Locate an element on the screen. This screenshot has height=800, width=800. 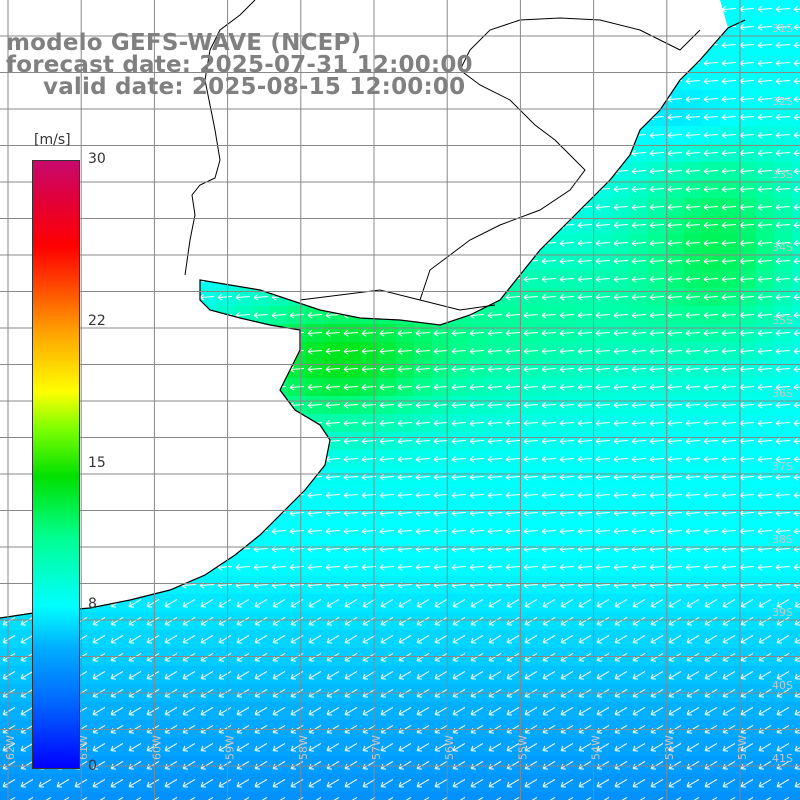
valid-date: valid date: 2025-08-15 12:00:00 is located at coordinates (254, 87).